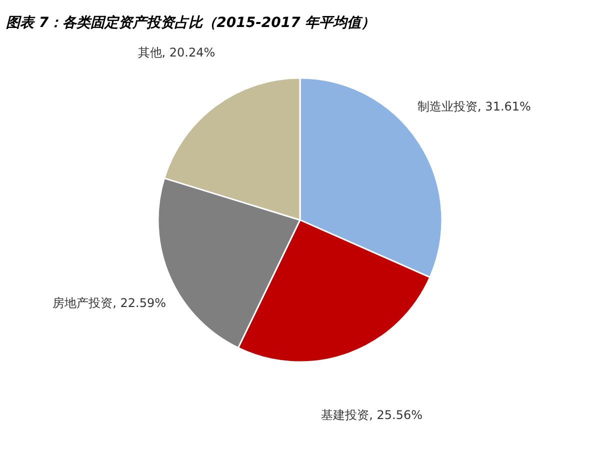 The width and height of the screenshot is (600, 464). What do you see at coordinates (177, 53) in the screenshot?
I see `slice-label: 其他, 20.24%` at bounding box center [177, 53].